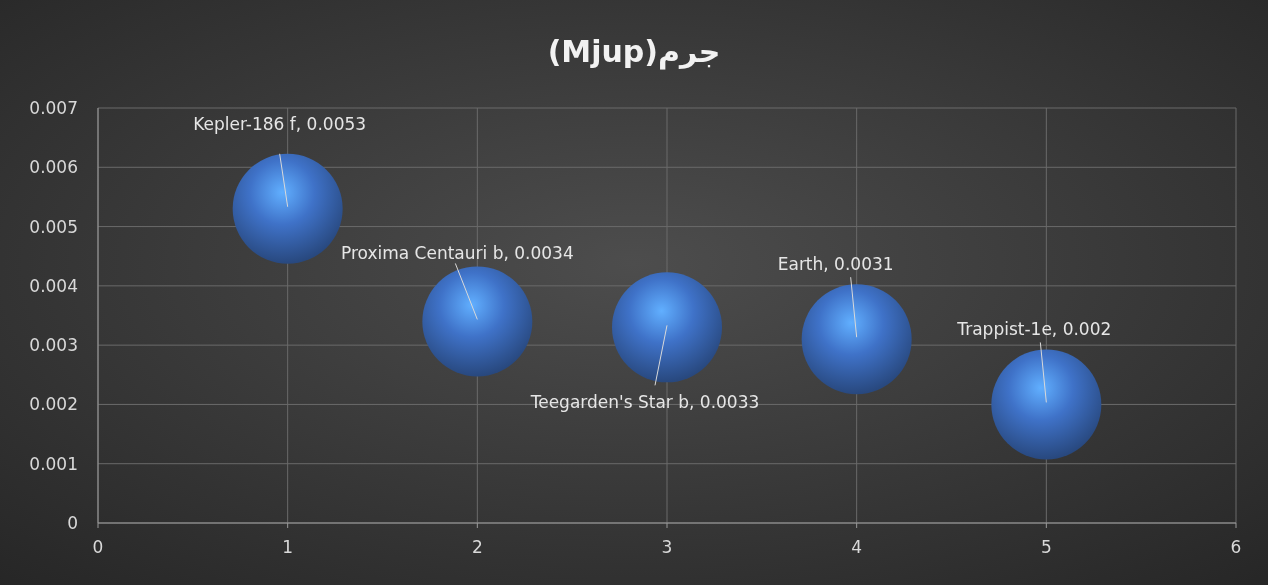 The height and width of the screenshot is (585, 1268). What do you see at coordinates (53, 167) in the screenshot?
I see `y-tick-label: 0.006` at bounding box center [53, 167].